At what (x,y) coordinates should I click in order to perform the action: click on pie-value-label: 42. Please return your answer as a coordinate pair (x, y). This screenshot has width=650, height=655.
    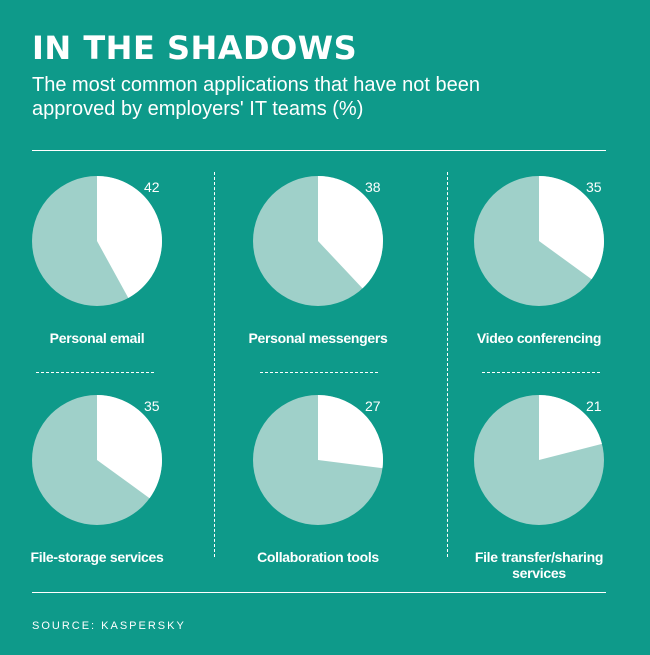
    Looking at the image, I should click on (152, 187).